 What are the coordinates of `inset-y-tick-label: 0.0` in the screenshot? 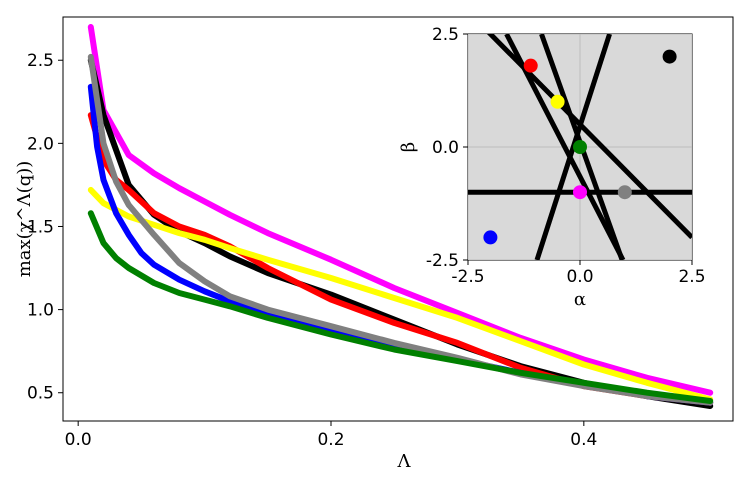 It's located at (445, 148).